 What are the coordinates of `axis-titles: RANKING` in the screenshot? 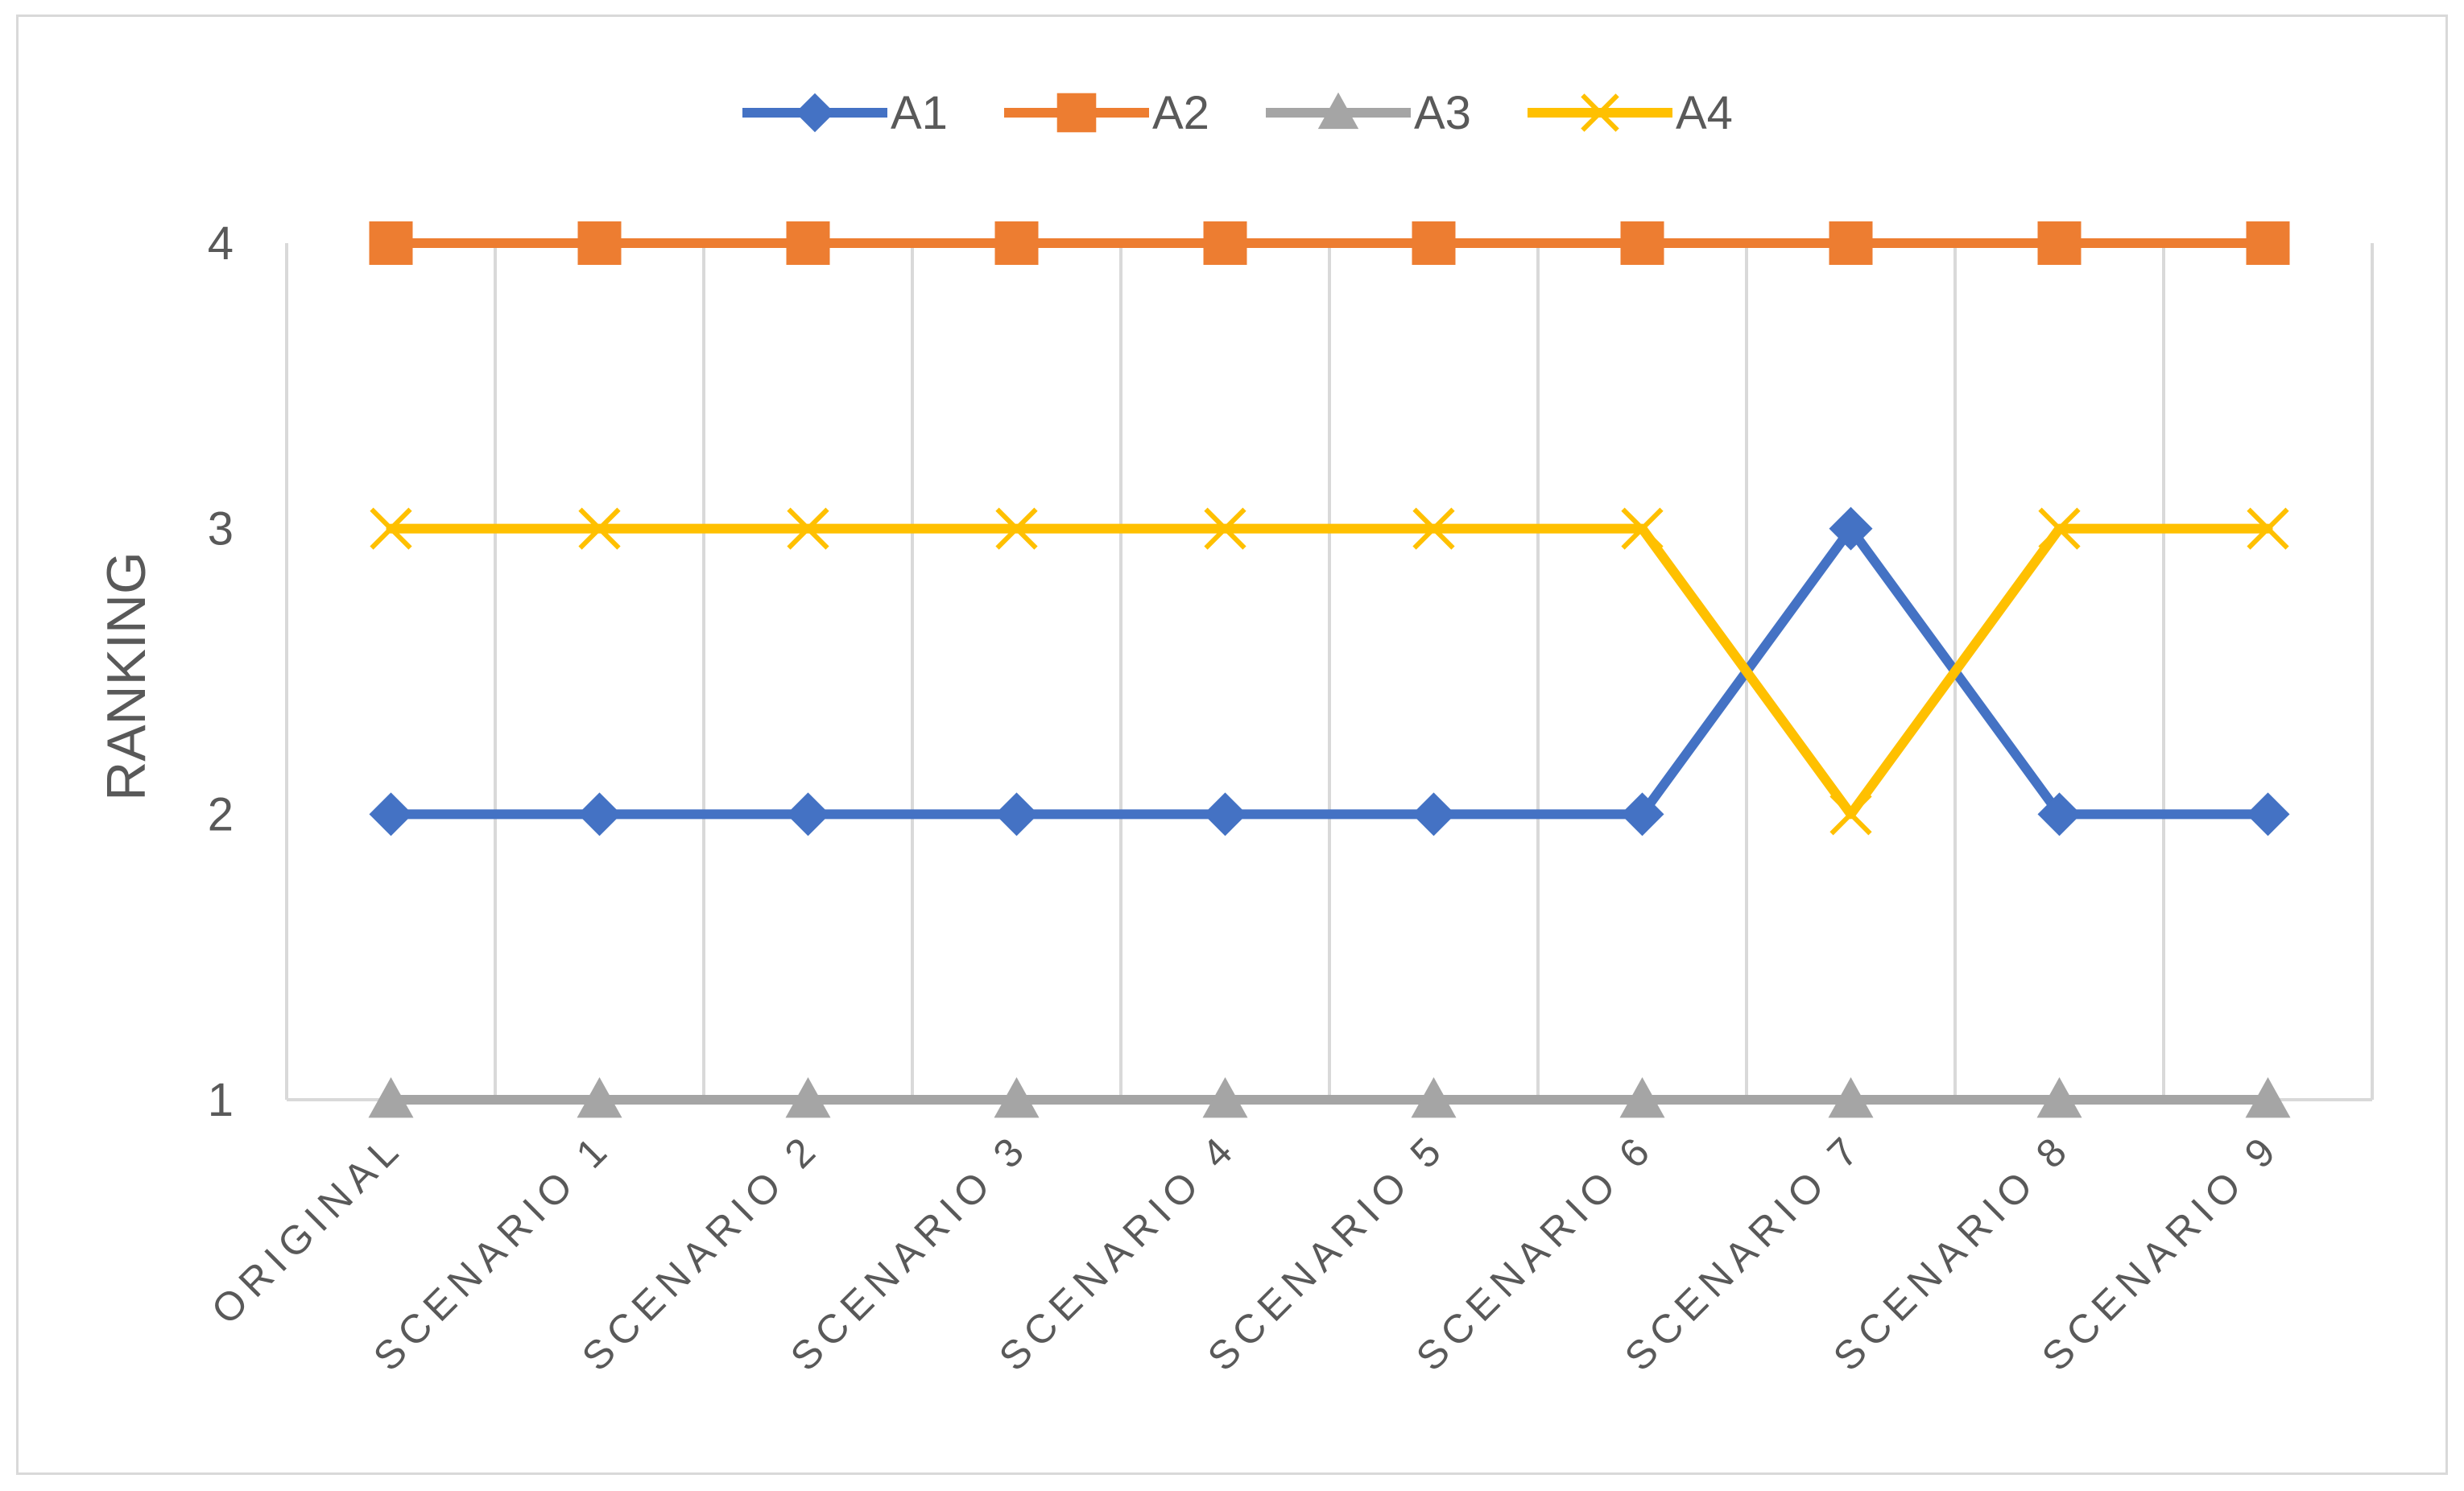 It's located at (126, 676).